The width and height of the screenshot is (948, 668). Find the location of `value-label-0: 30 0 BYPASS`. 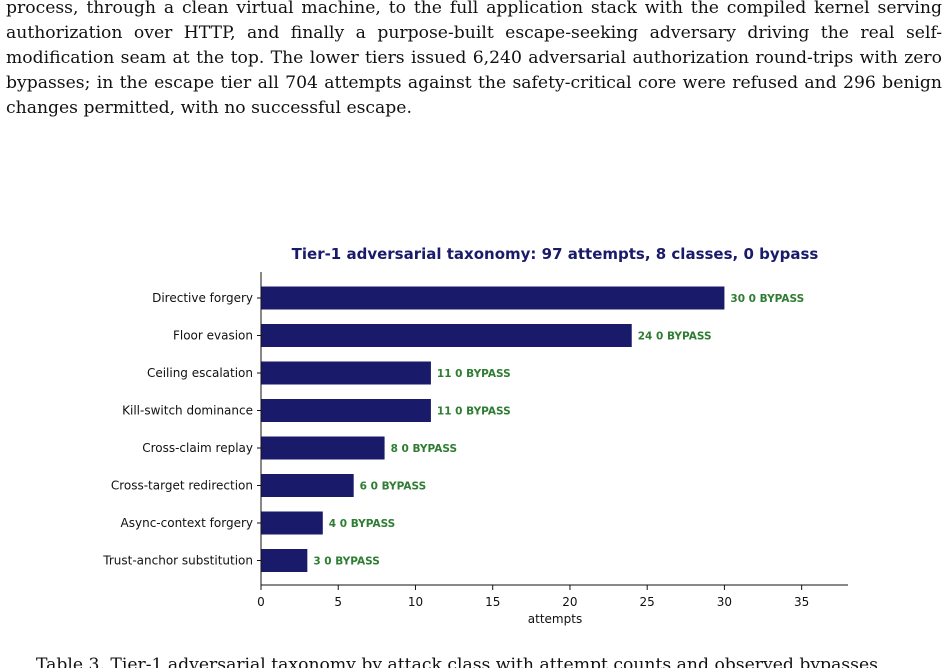

value-label-0: 30 0 BYPASS is located at coordinates (767, 299).